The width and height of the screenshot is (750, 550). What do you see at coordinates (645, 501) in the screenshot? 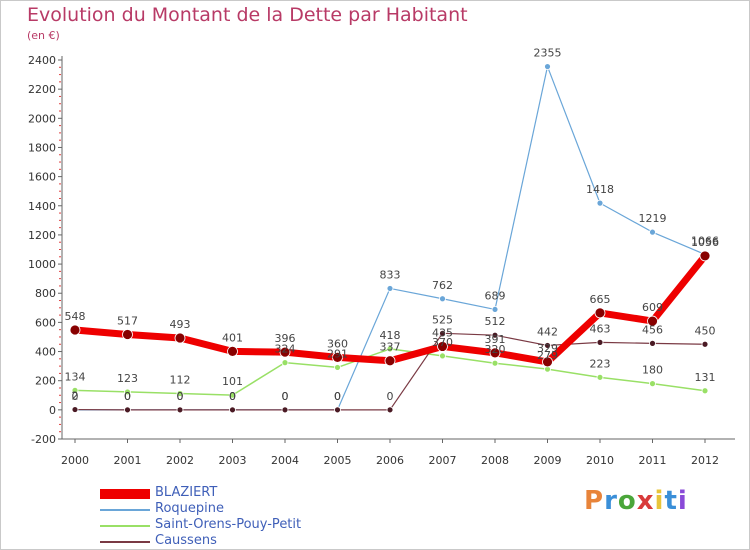
I see `logo-letter: x` at bounding box center [645, 501].